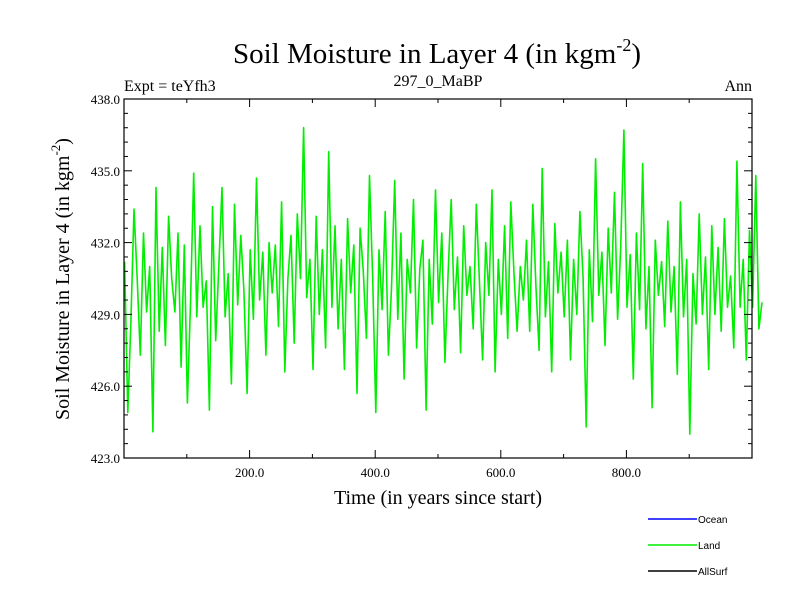  What do you see at coordinates (712, 520) in the screenshot?
I see `legend-label-ocean: Ocean` at bounding box center [712, 520].